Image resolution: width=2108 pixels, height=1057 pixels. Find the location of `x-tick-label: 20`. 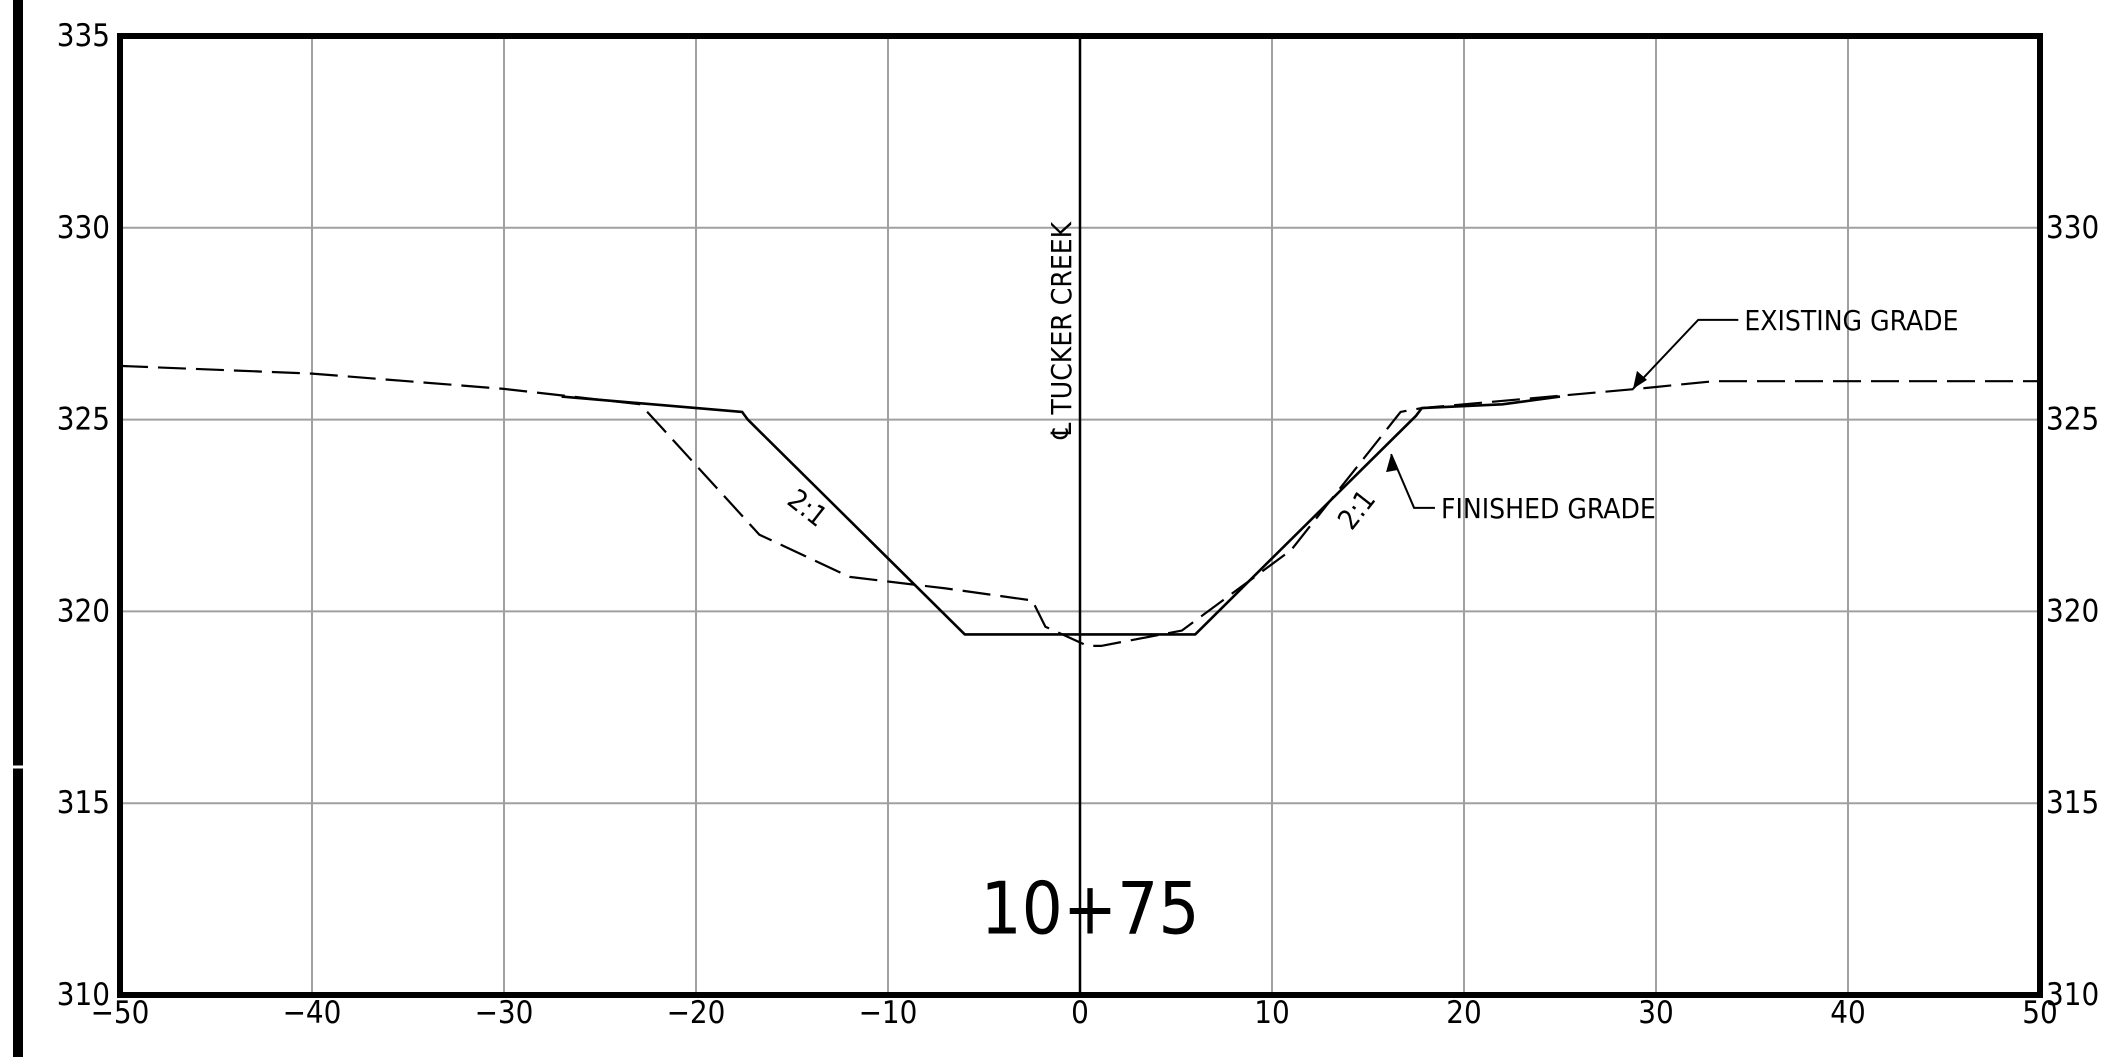

x-tick-label: 20 is located at coordinates (1463, 1013).